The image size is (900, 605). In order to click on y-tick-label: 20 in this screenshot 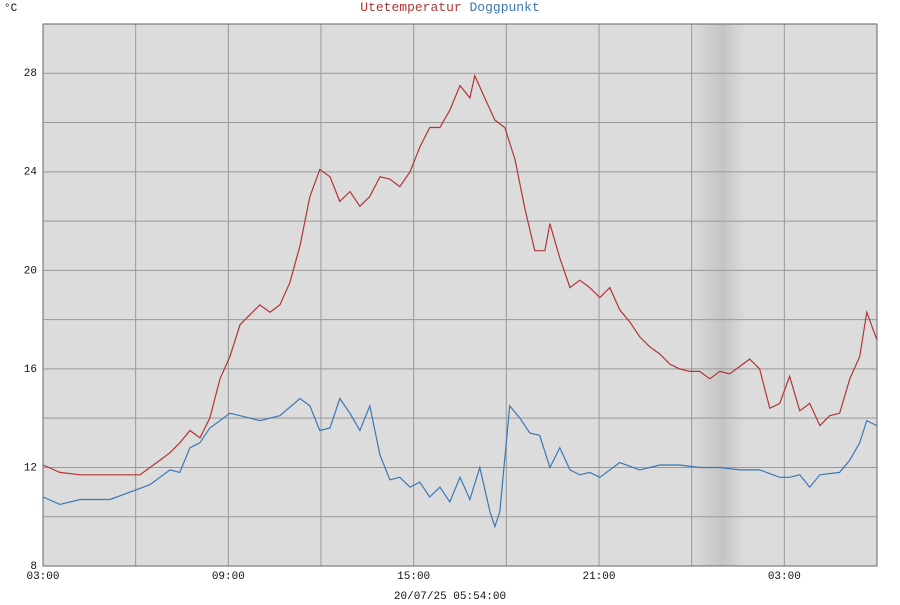, I will do `click(30, 271)`.